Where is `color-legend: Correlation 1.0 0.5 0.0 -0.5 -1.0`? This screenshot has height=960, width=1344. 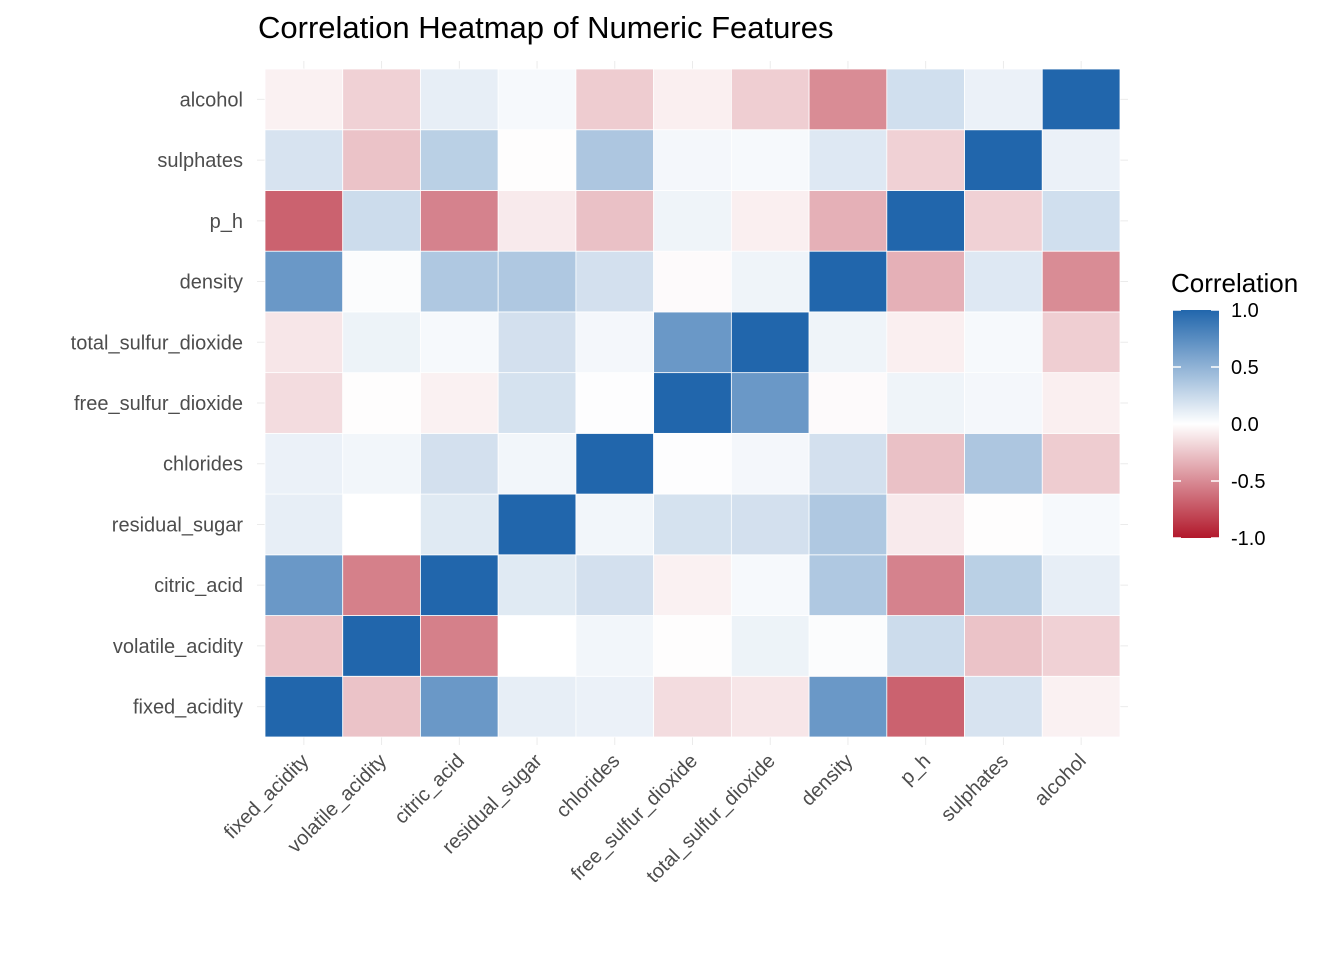 color-legend: Correlation 1.0 0.5 0.0 -0.5 -1.0 is located at coordinates (1234, 409).